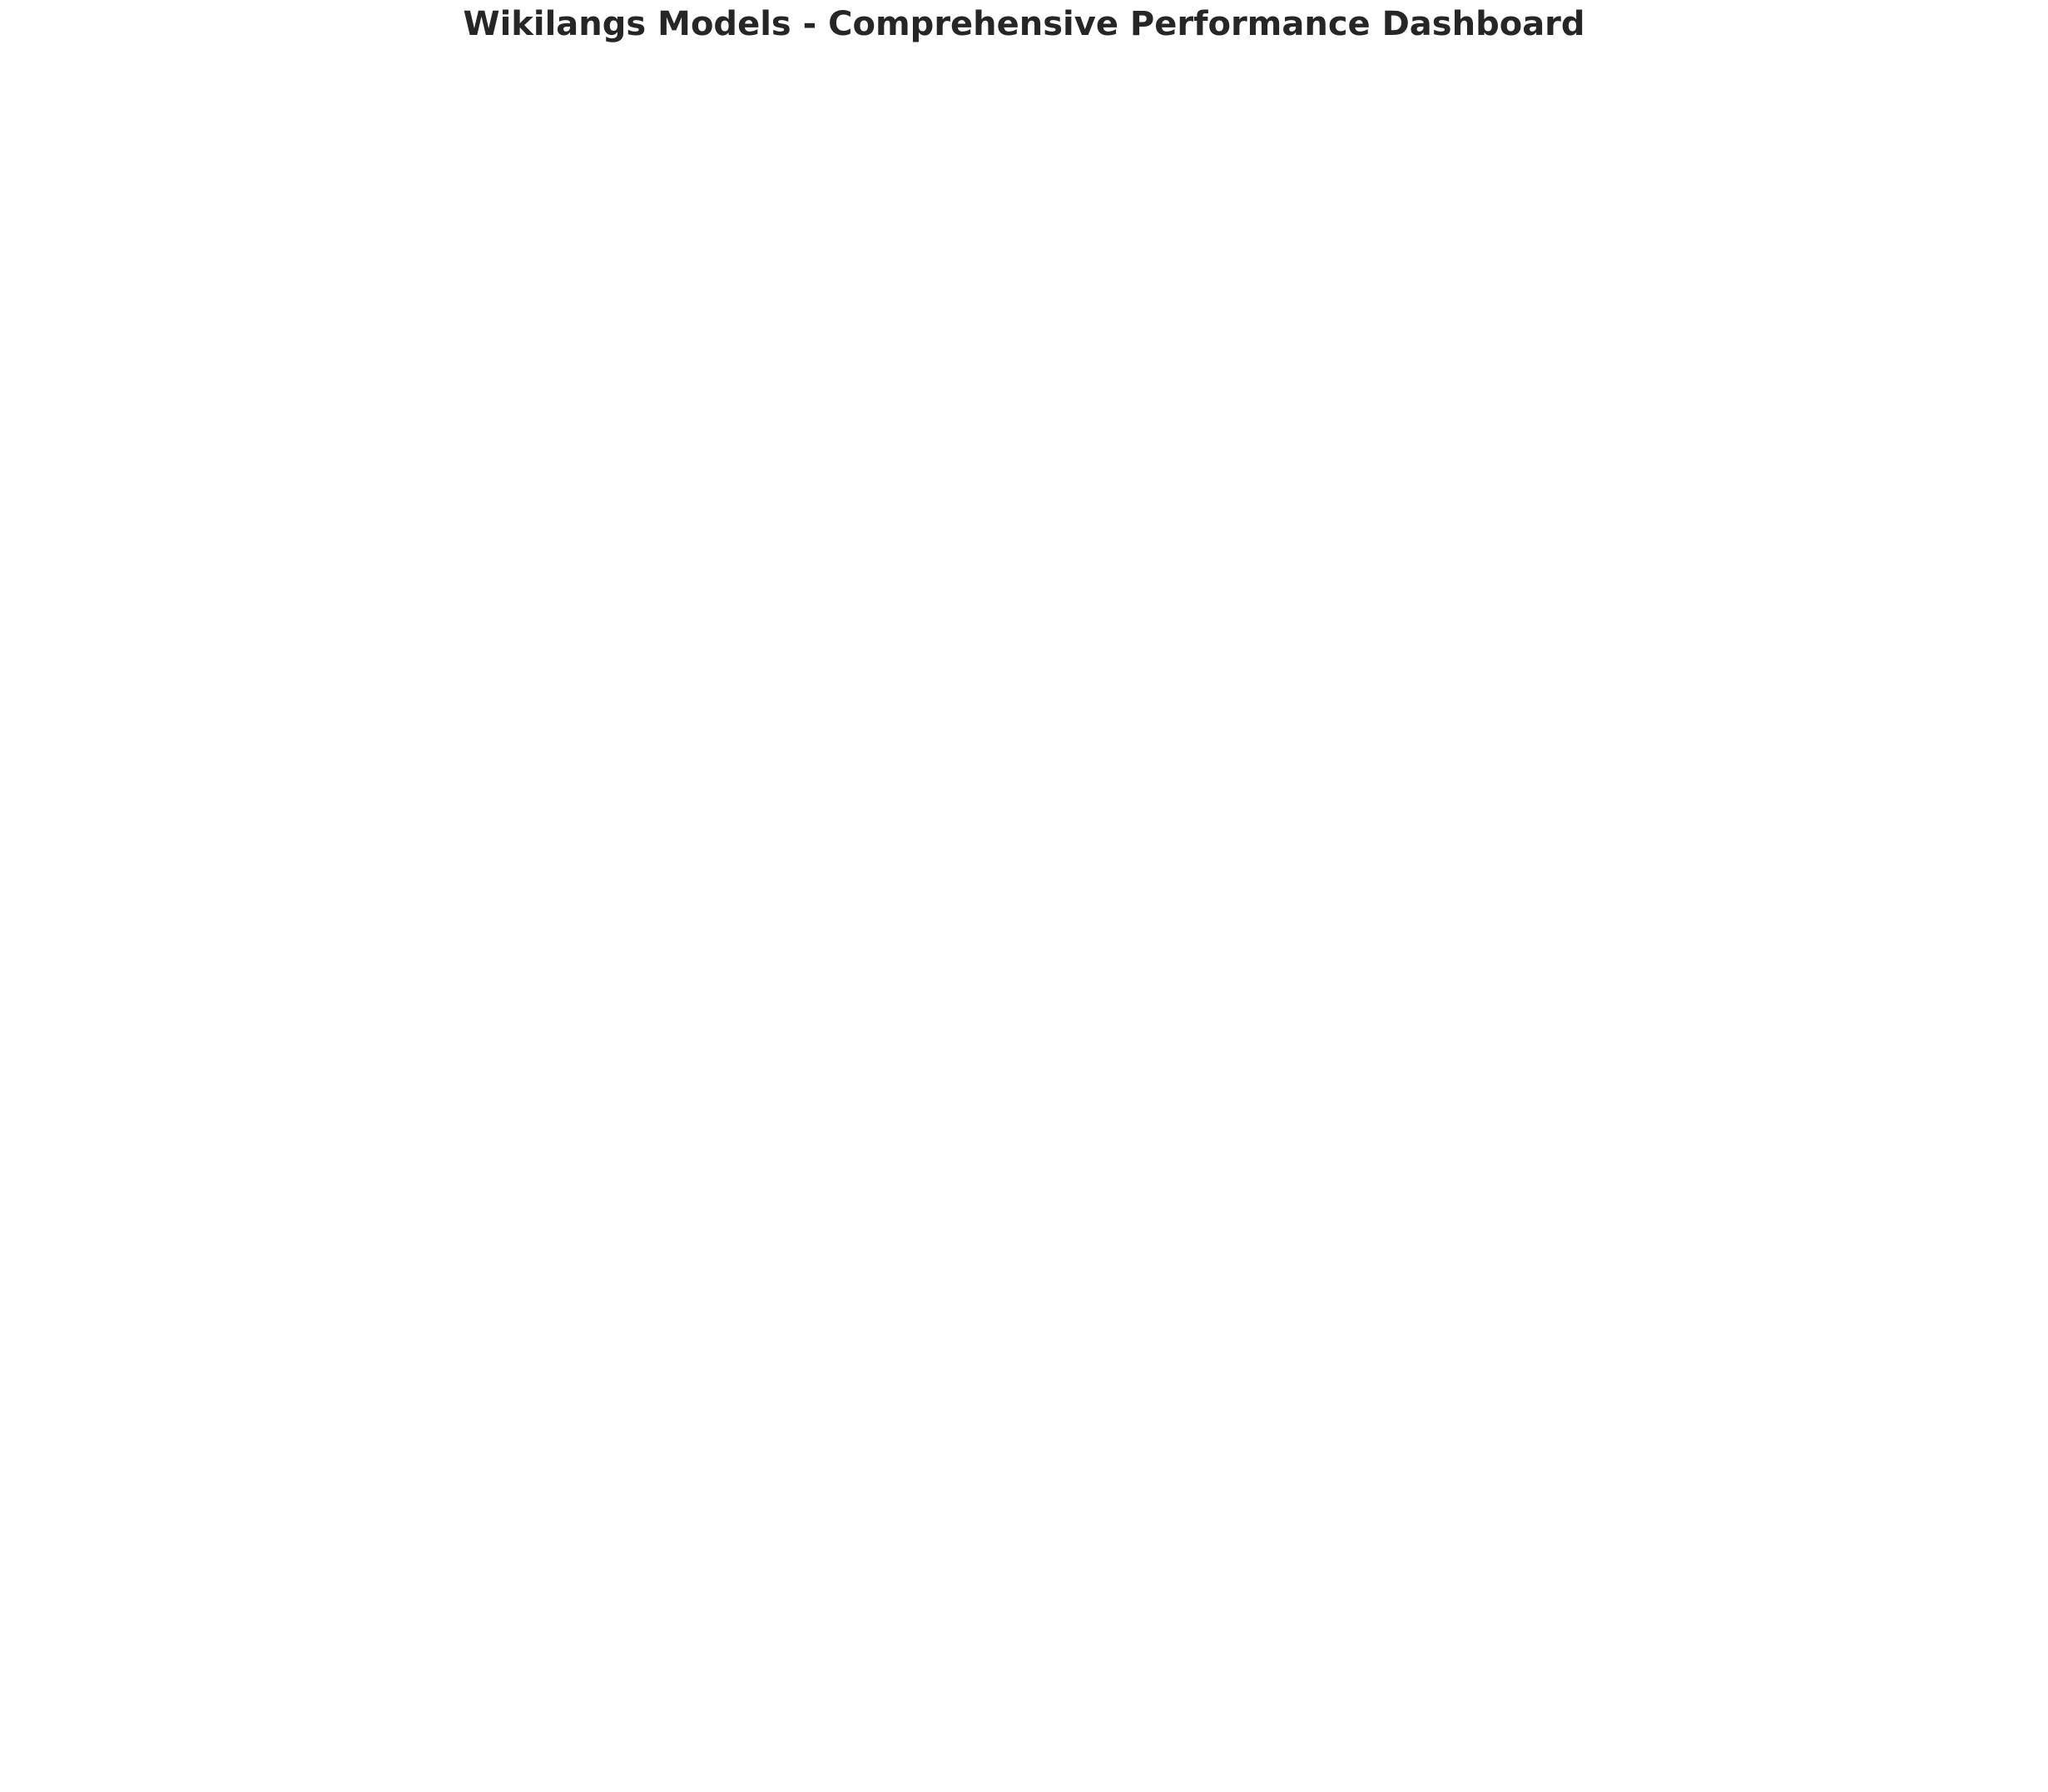 The image size is (2048, 1792). I want to click on x-tick-label: mono_64d, so click(1685, 1782).